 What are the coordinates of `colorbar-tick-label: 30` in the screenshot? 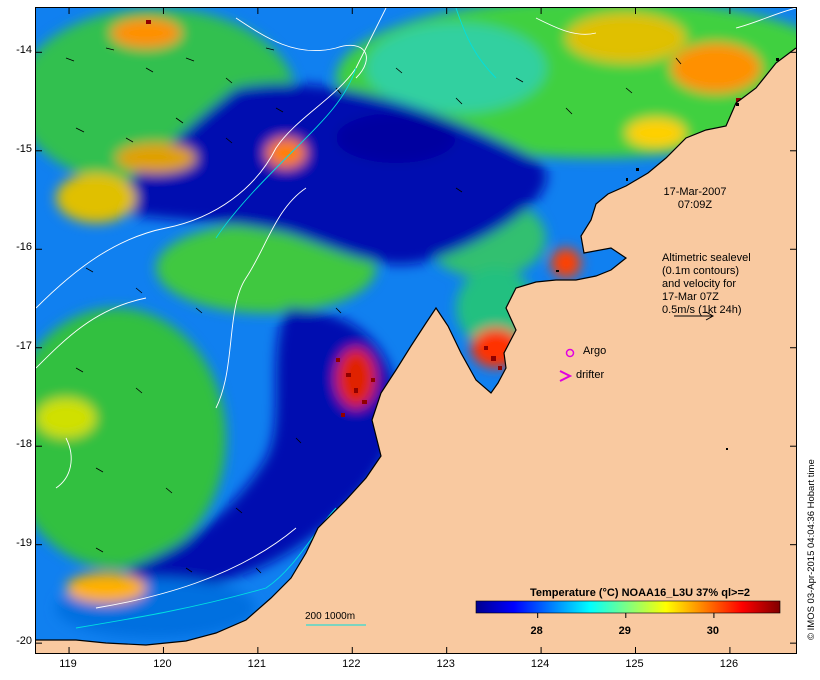 It's located at (713, 631).